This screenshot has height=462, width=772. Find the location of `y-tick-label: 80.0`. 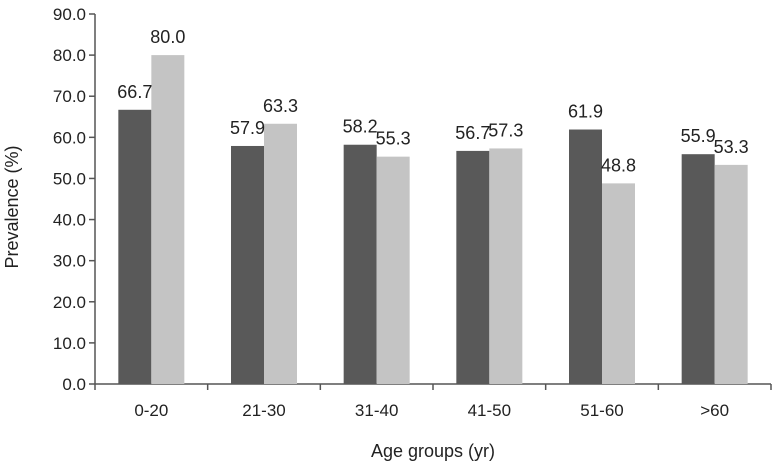

y-tick-label: 80.0 is located at coordinates (69, 55).